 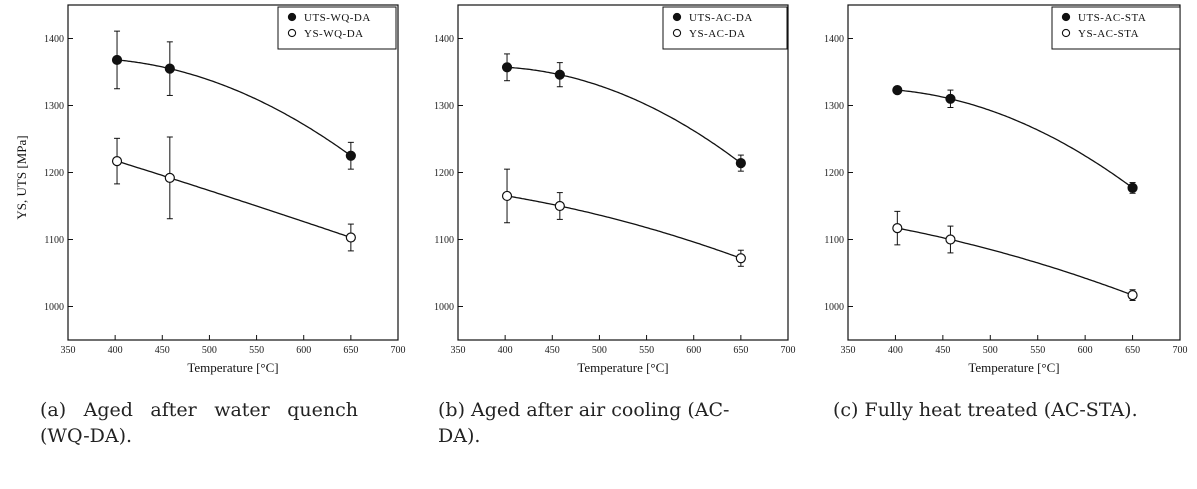 What do you see at coordinates (334, 34) in the screenshot?
I see `legend-label: YS-WQ-DA` at bounding box center [334, 34].